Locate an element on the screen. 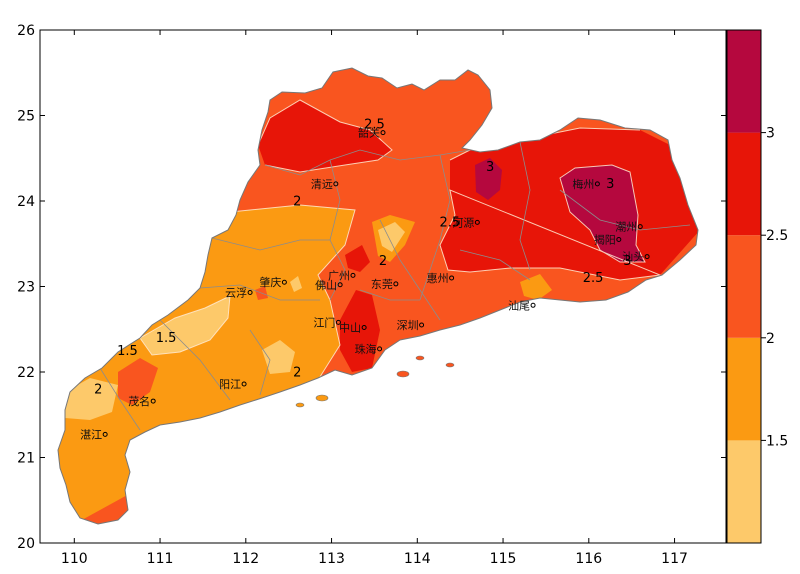 Image resolution: width=800 pixels, height=574 pixels. colorbar: 1.5 2 2.5 3 is located at coordinates (757, 286).